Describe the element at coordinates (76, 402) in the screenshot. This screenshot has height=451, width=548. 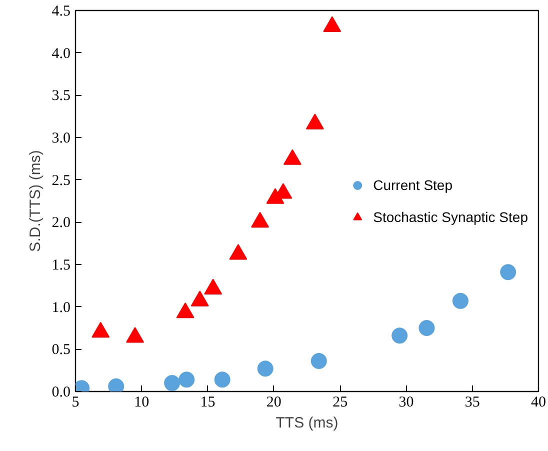
I see `x-tick-label: 5` at that location.